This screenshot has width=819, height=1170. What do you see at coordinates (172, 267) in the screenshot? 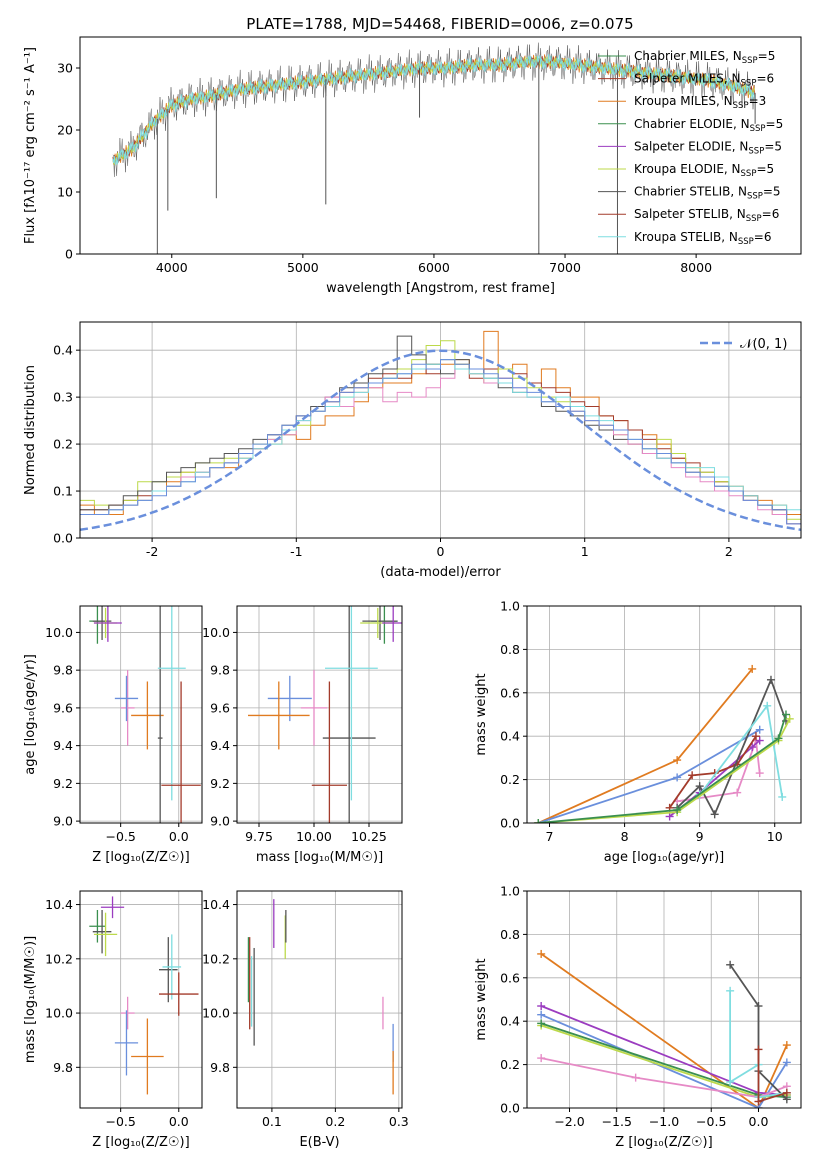
I see `x-tick-label: 4000` at bounding box center [172, 267].